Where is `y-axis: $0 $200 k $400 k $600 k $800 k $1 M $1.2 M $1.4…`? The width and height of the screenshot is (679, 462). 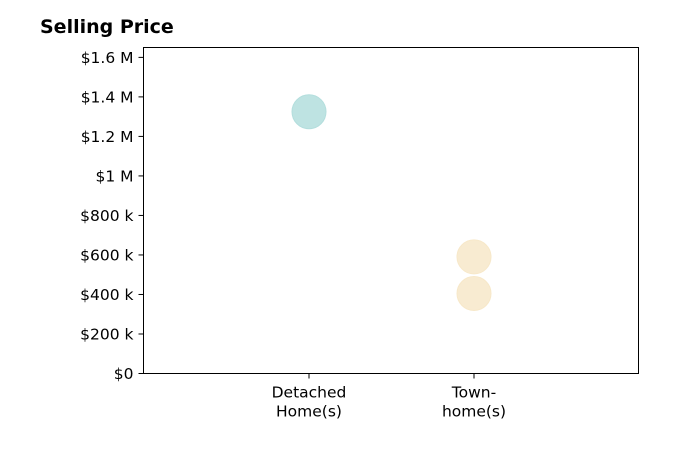
y-axis: $0 $200 k $400 k $600 k $800 k $1 M $1.2 M $1.4… is located at coordinates (112, 216).